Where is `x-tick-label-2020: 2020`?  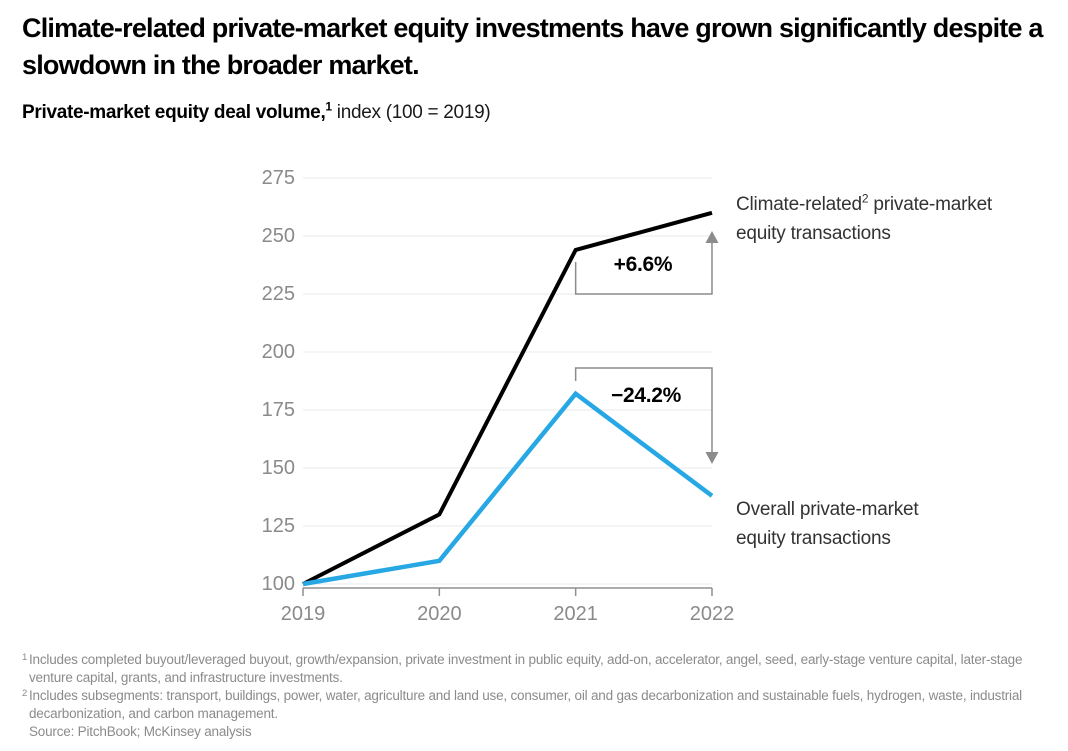
x-tick-label-2020: 2020 is located at coordinates (439, 614).